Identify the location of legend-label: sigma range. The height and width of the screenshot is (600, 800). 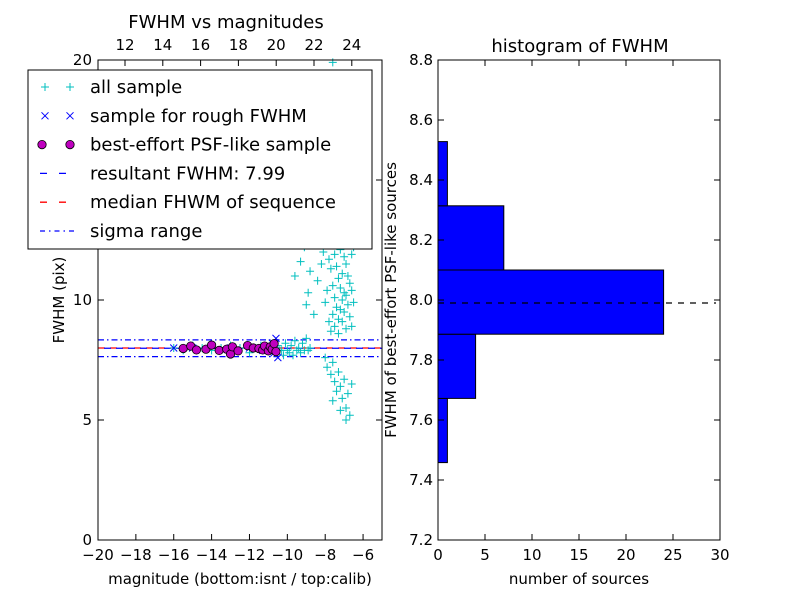
(146, 231).